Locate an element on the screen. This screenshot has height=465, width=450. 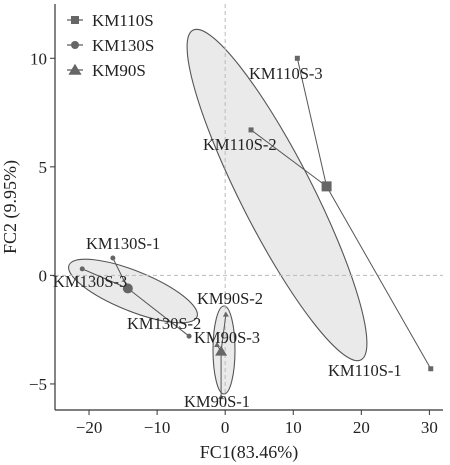
legend-label: KM90S is located at coordinates (119, 70).